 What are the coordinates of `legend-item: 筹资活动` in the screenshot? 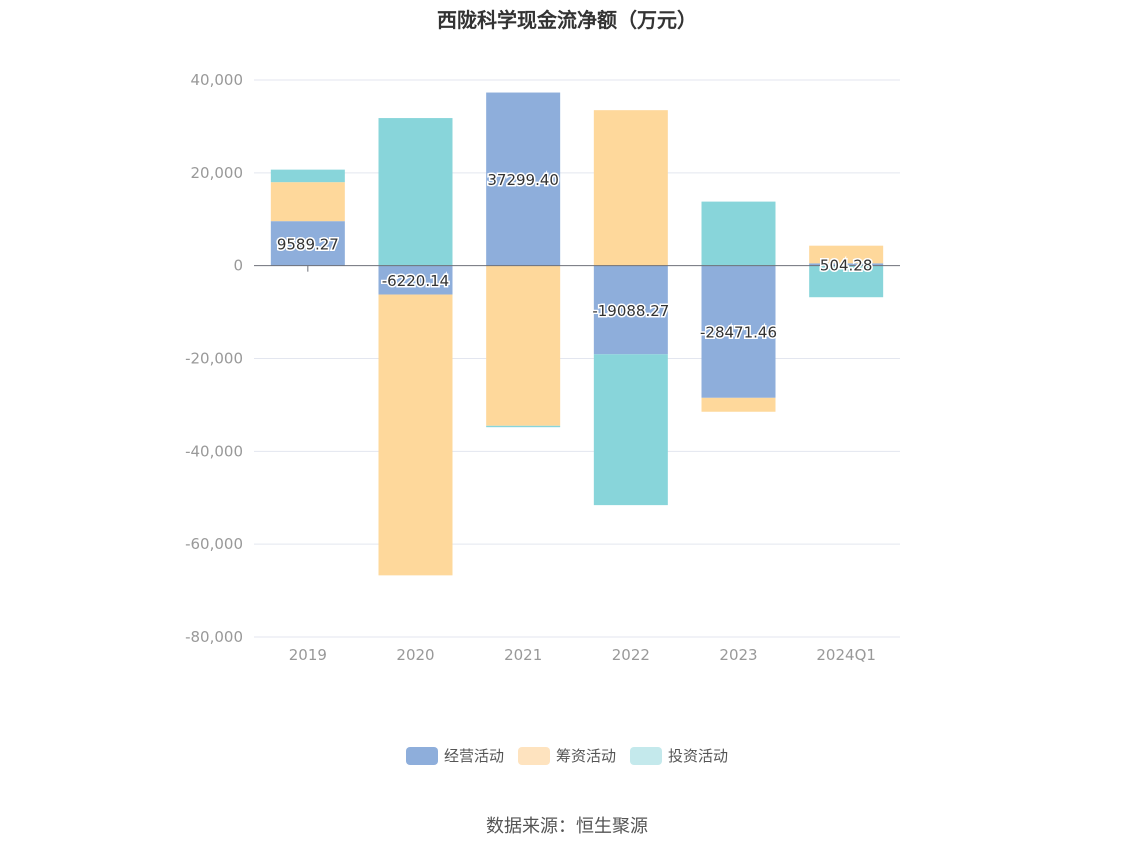 It's located at (566, 755).